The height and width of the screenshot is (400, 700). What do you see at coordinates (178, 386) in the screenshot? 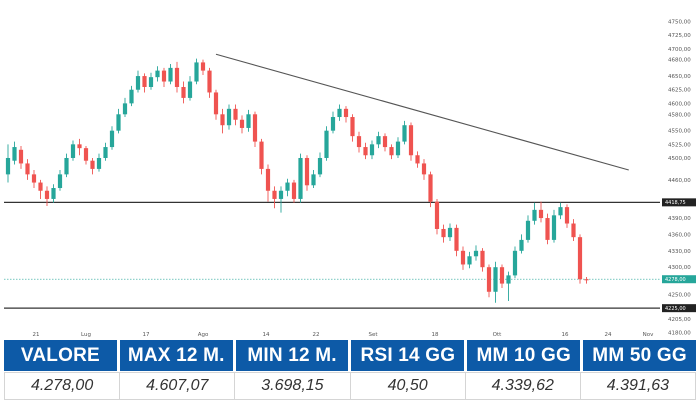
I see `value-max-12m: 4.607,07` at bounding box center [178, 386].